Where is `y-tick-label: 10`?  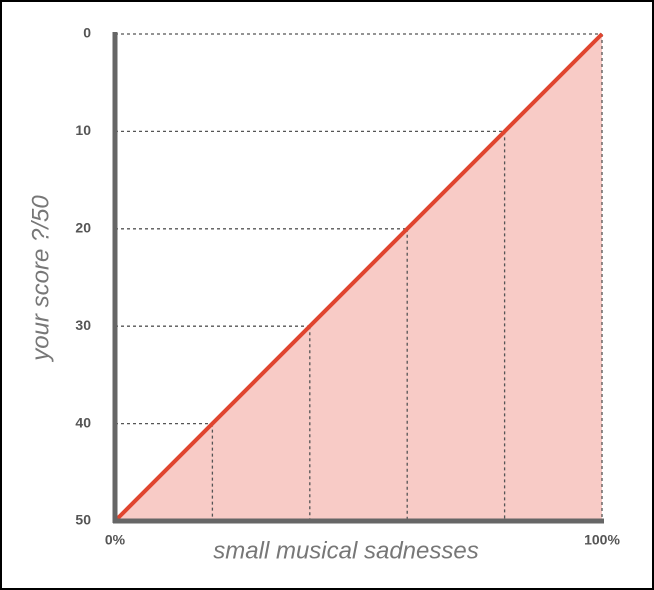
y-tick-label: 10 is located at coordinates (83, 130).